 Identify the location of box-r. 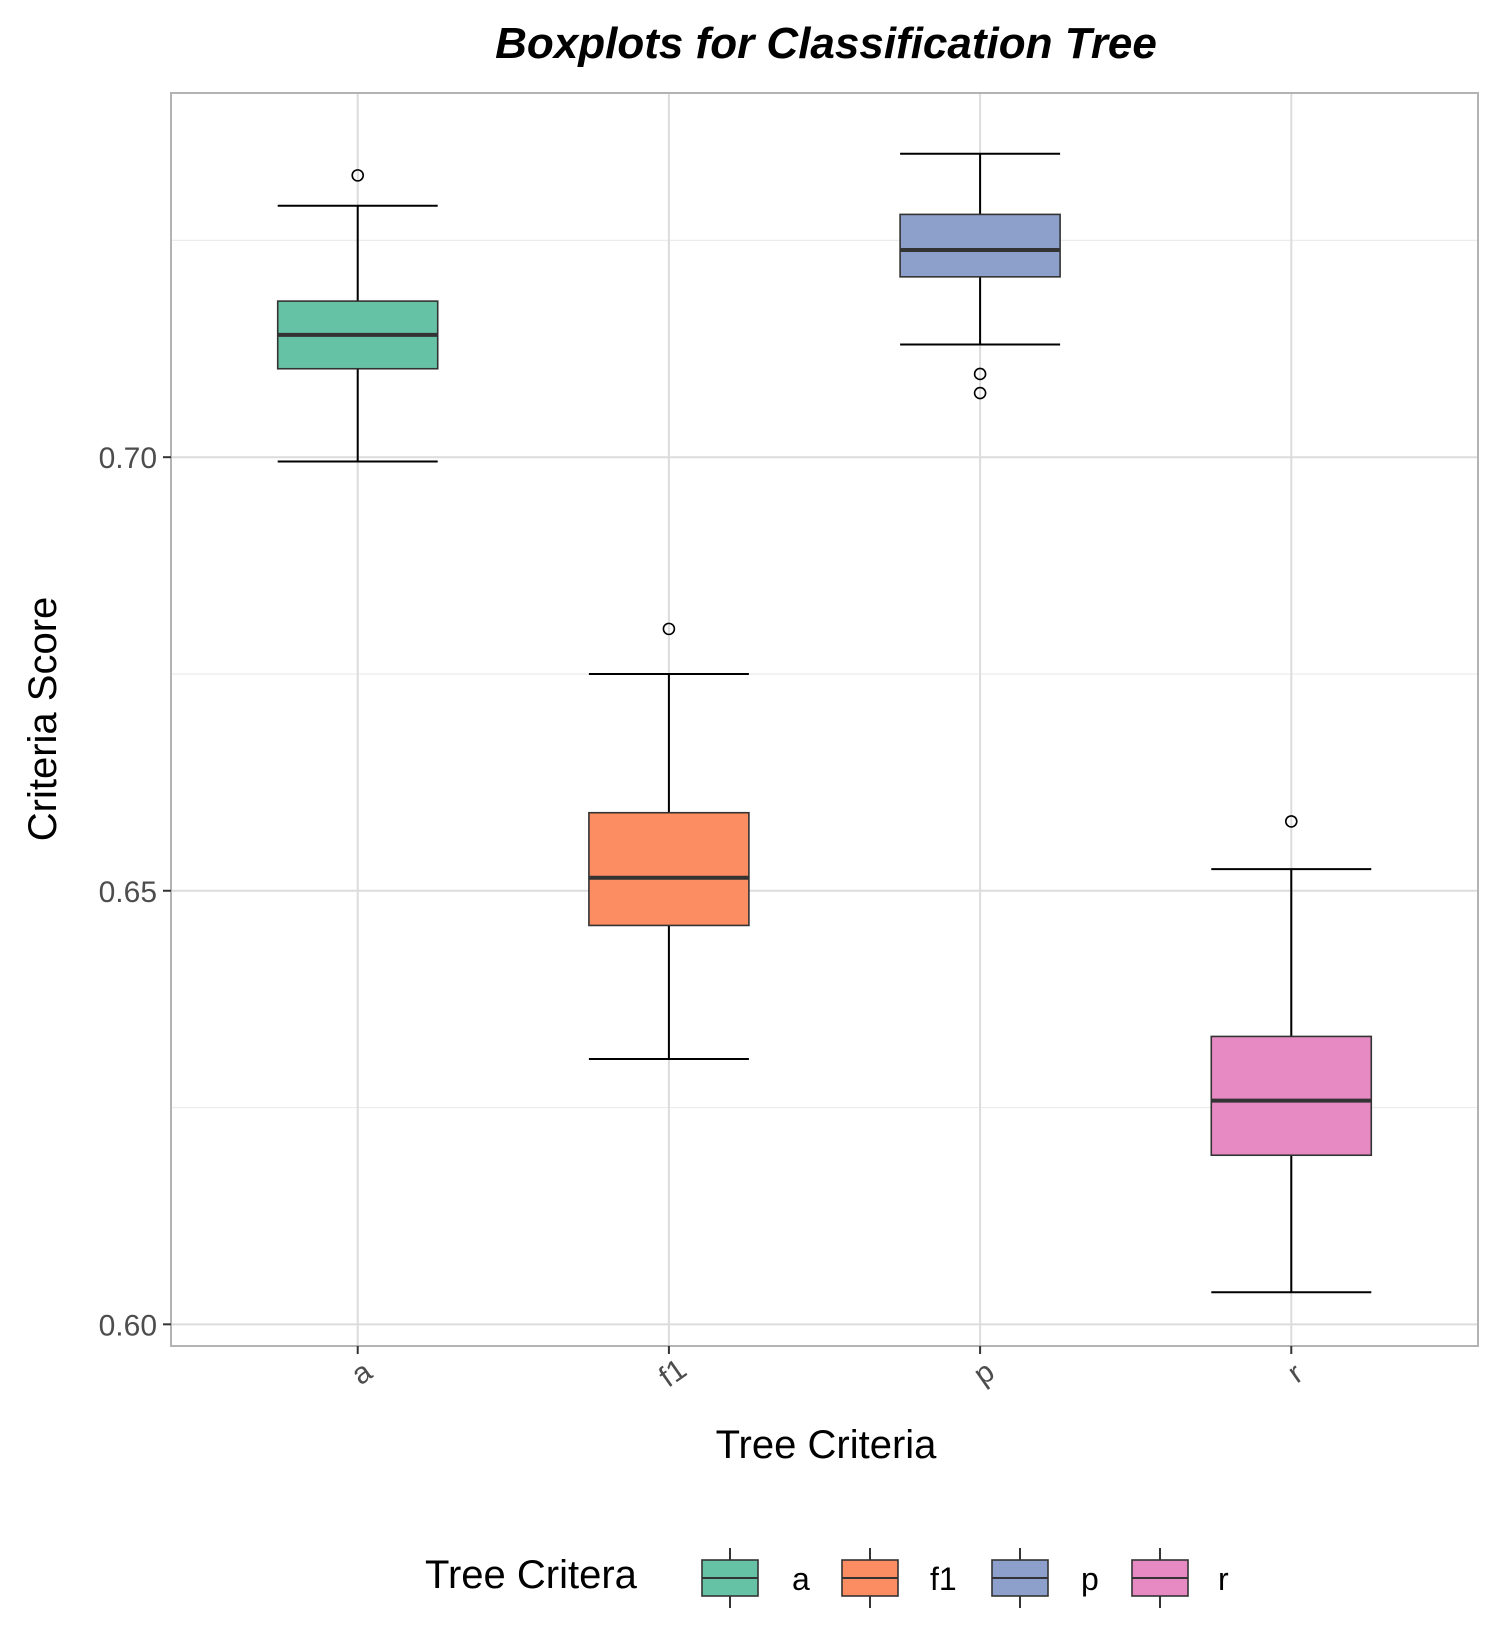
(1291, 1054).